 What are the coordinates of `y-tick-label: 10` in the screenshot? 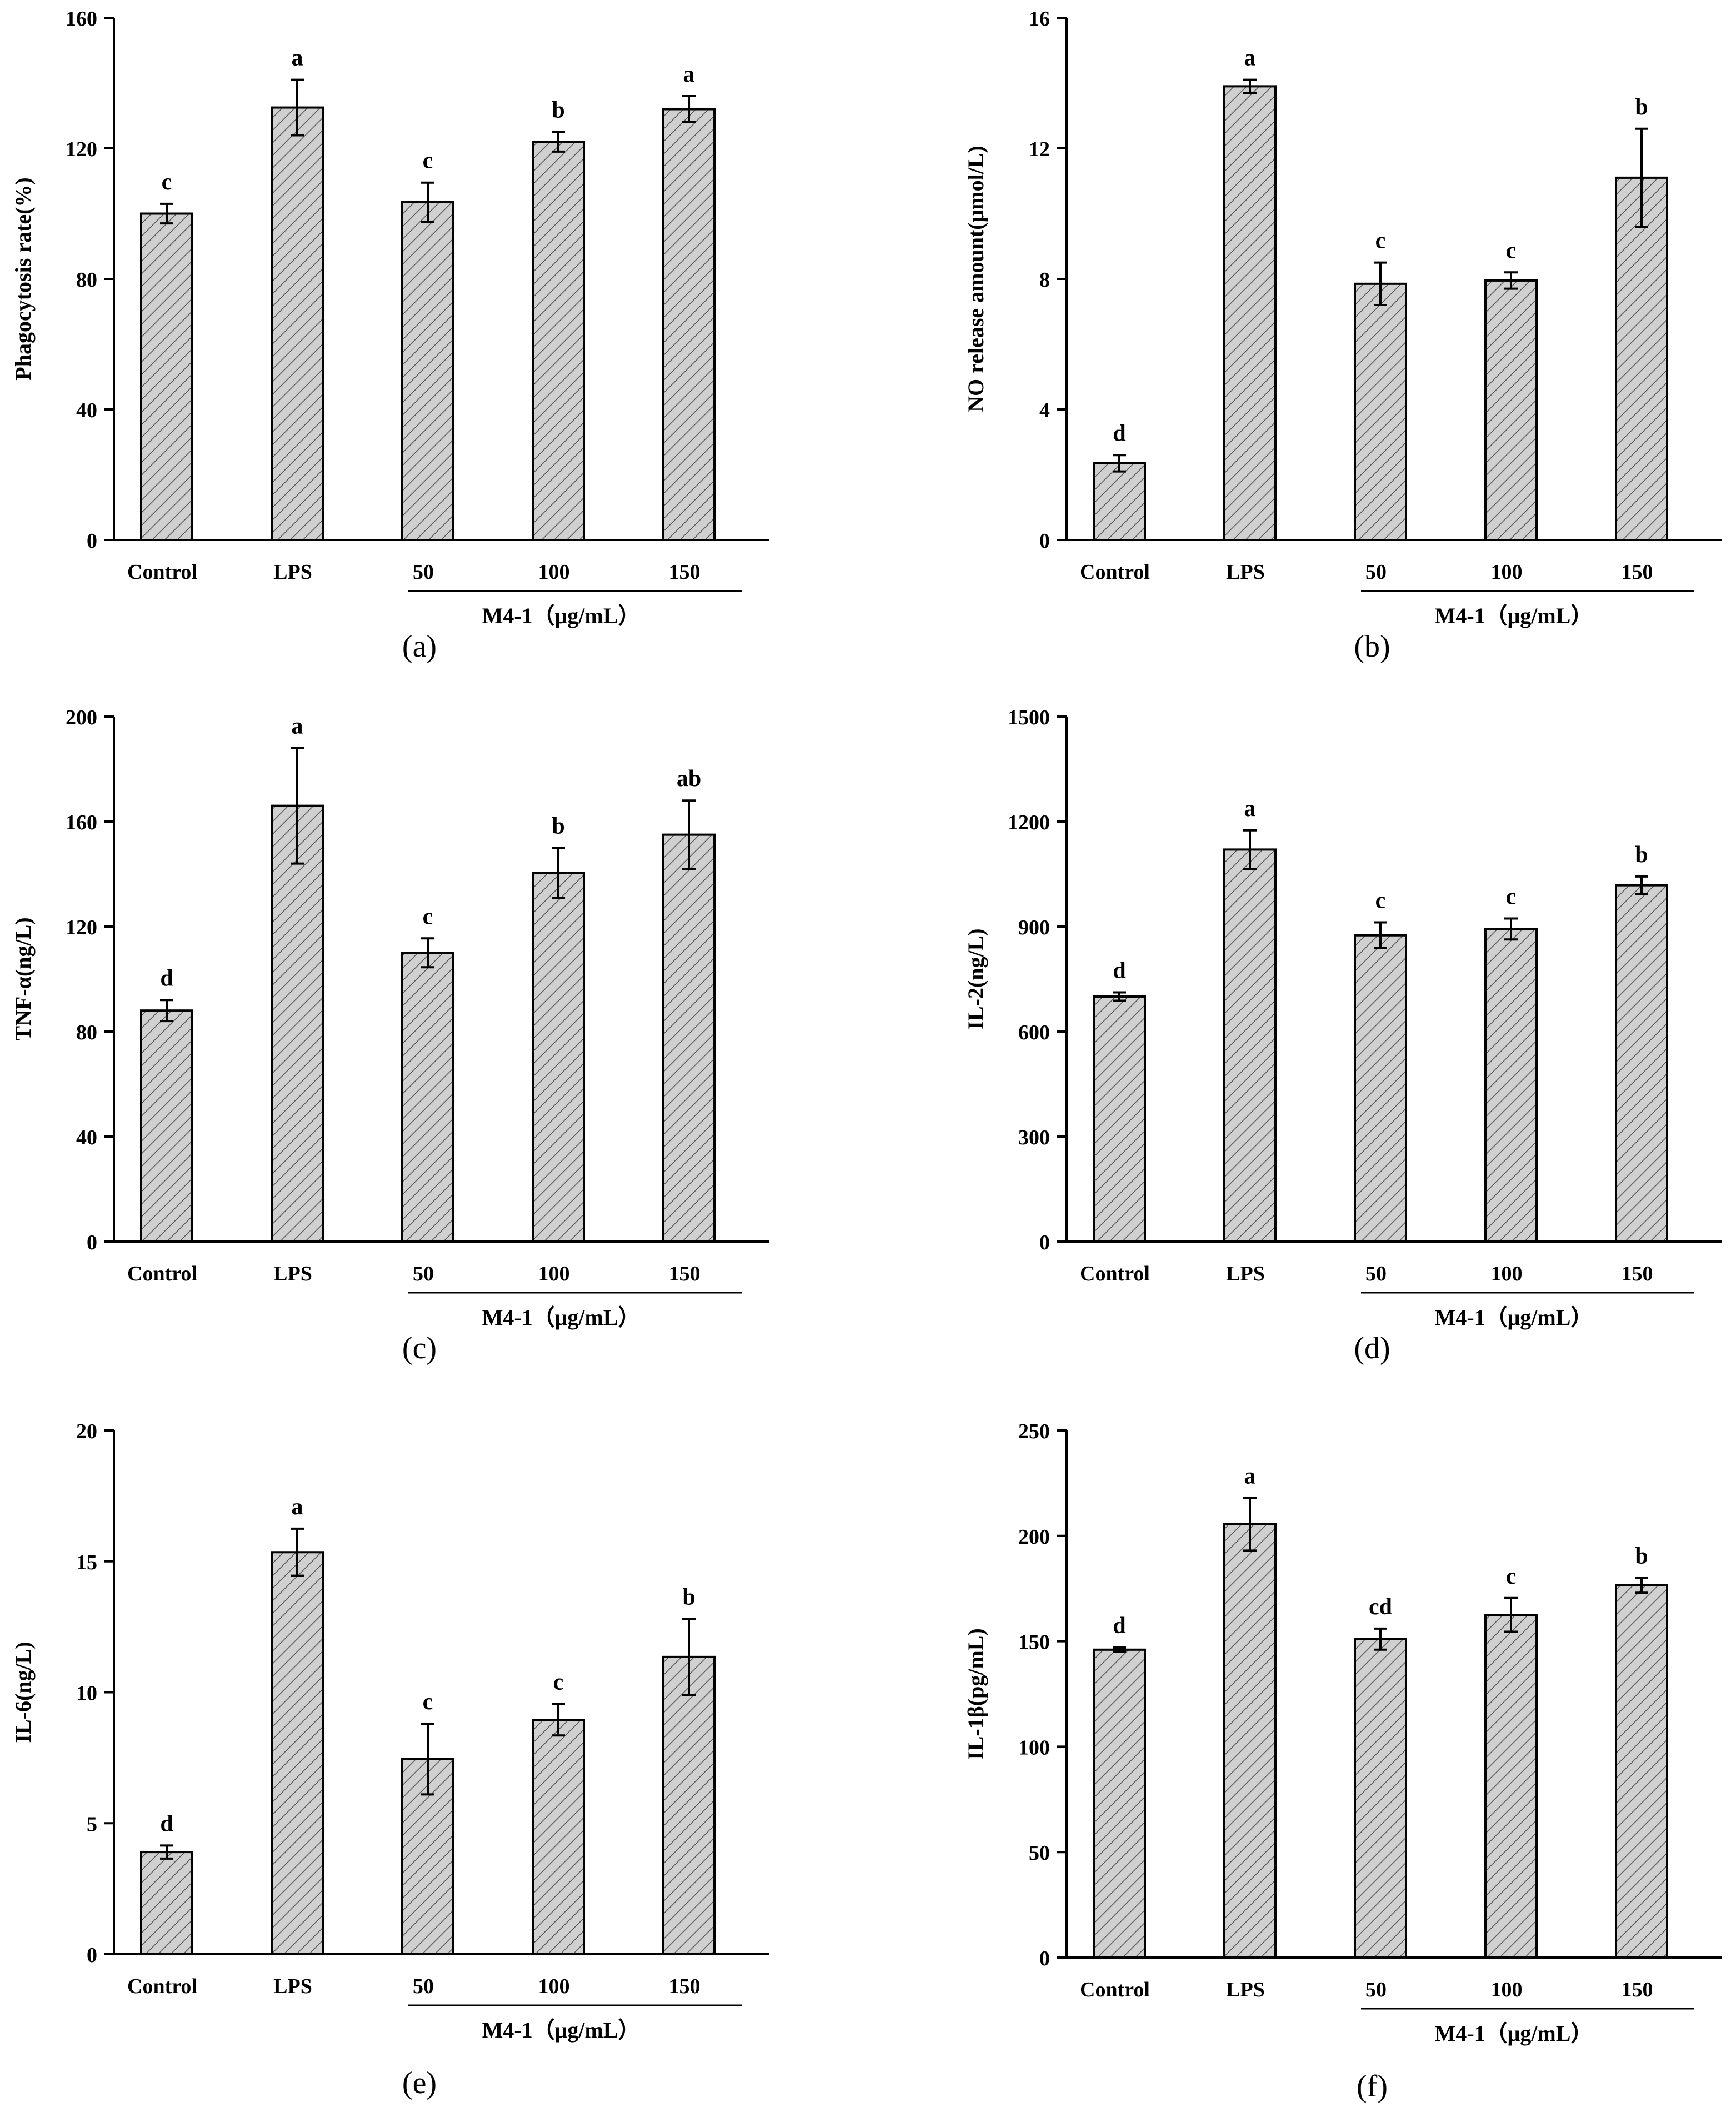 It's located at (86, 1693).